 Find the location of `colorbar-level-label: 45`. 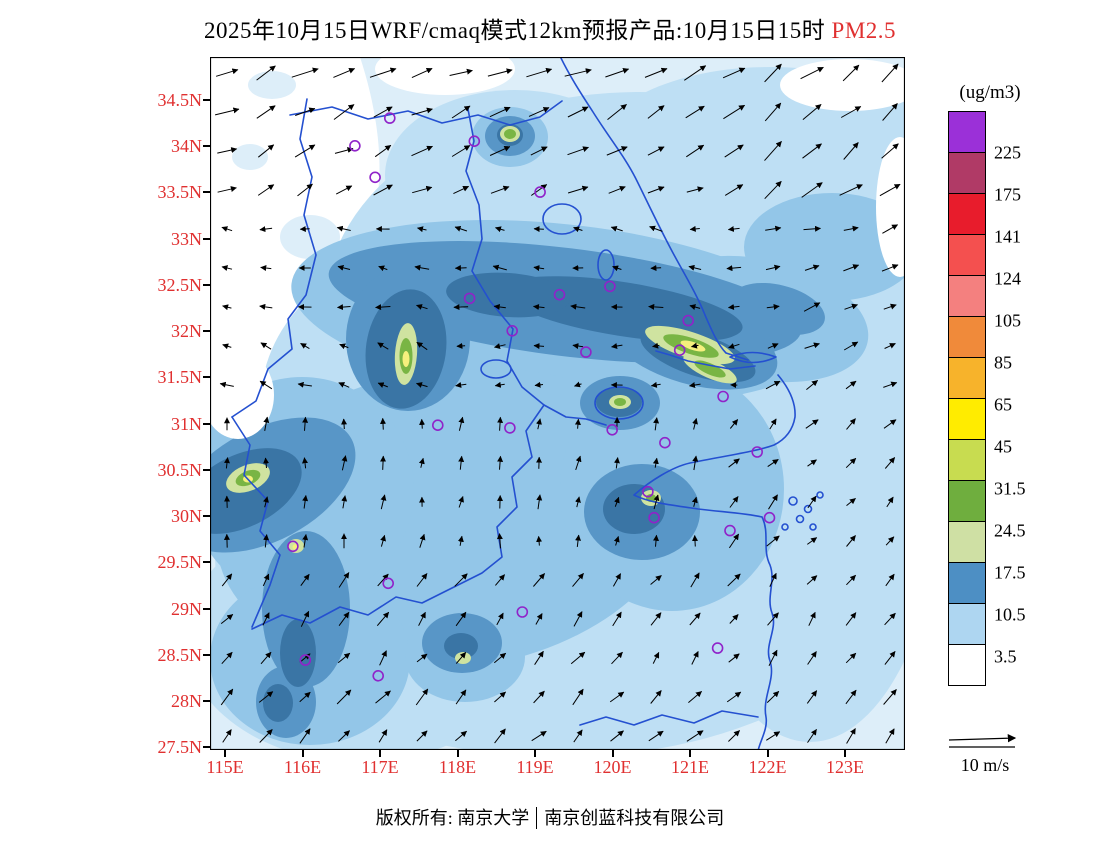

colorbar-level-label: 45 is located at coordinates (1003, 446).